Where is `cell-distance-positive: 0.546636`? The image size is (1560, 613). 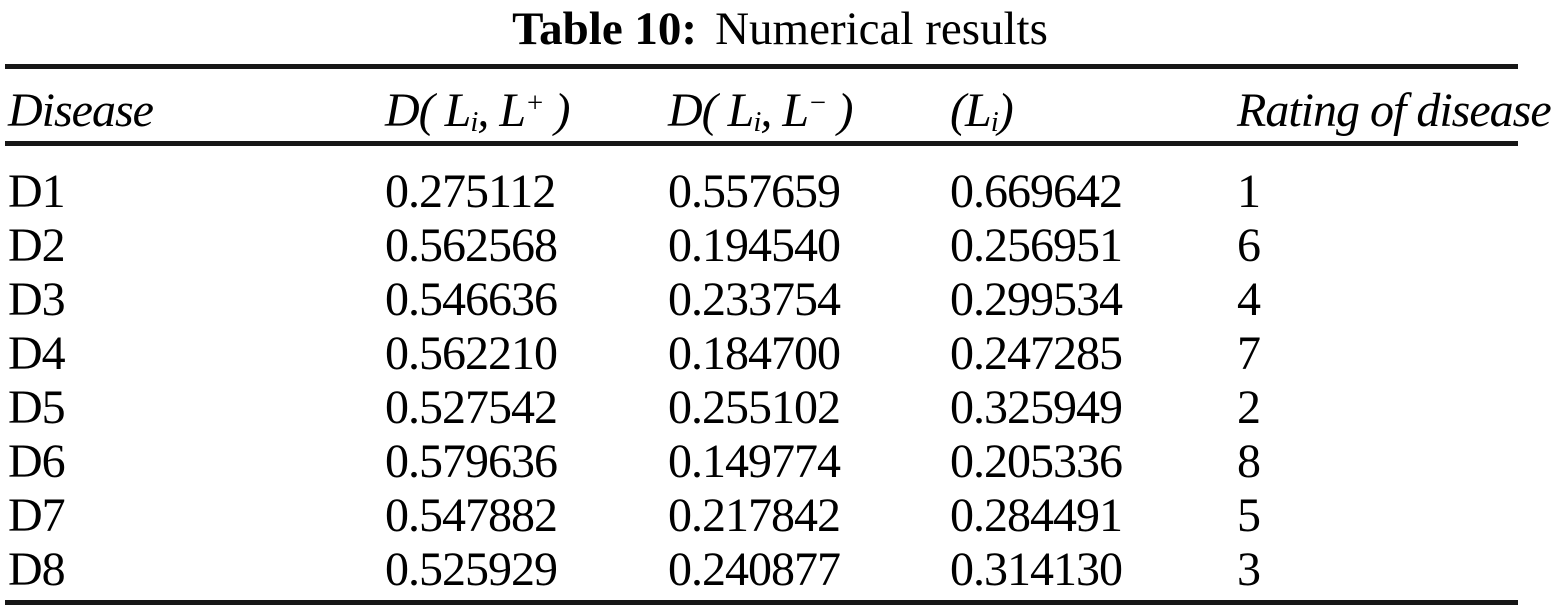
cell-distance-positive: 0.546636 is located at coordinates (471, 299).